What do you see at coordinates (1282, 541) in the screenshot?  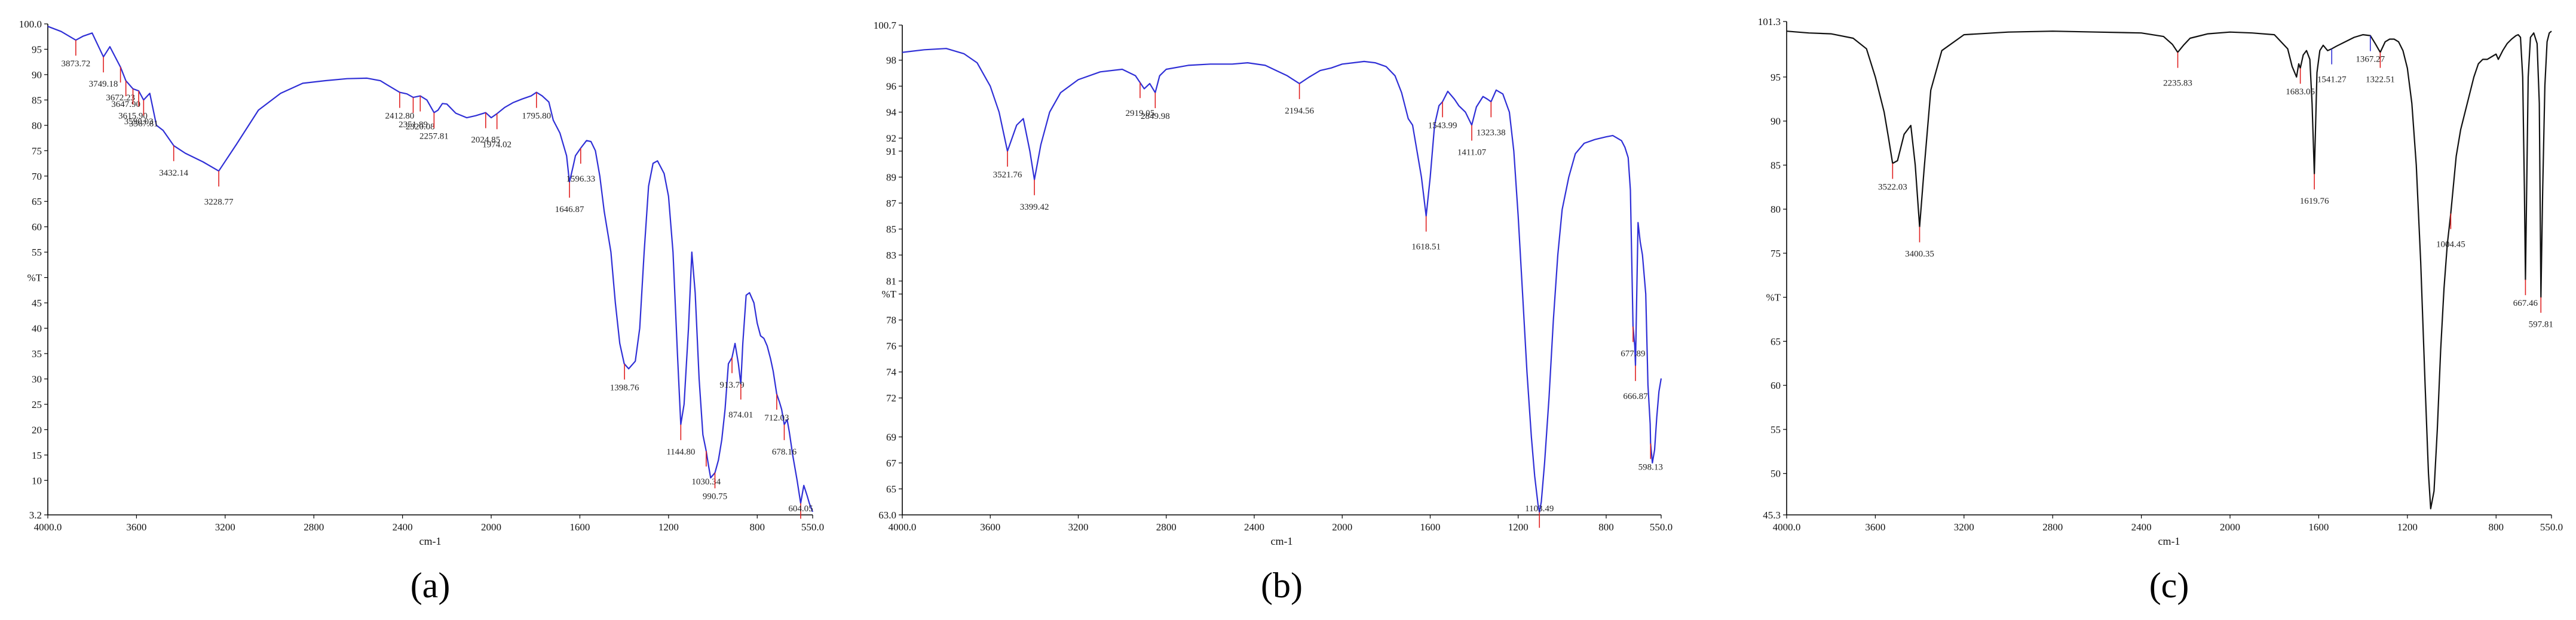 I see `x-axis-label-b: cm-1` at bounding box center [1282, 541].